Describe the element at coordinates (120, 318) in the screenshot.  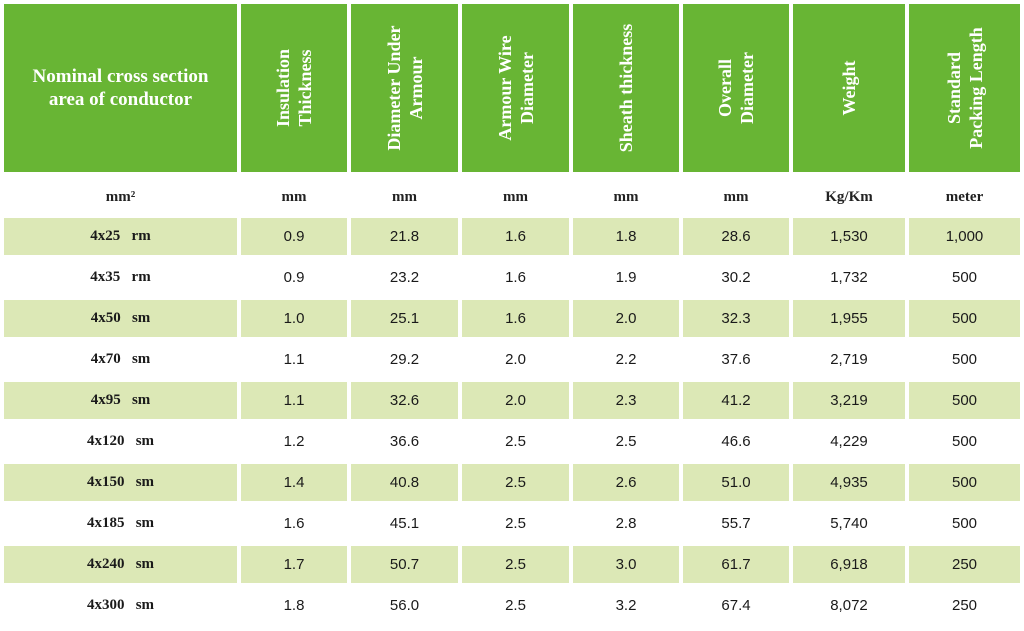
I see `conductor-cell: 4x50 sm` at that location.